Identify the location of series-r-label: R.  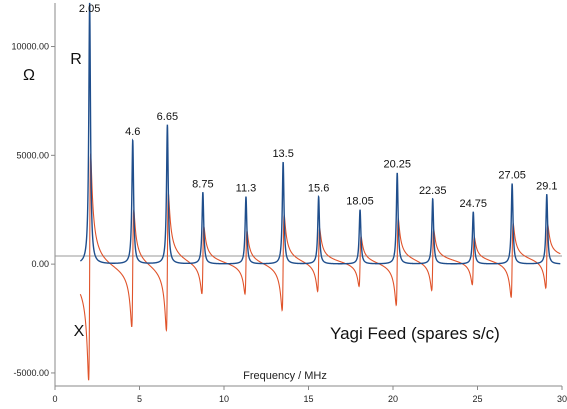
(76, 59).